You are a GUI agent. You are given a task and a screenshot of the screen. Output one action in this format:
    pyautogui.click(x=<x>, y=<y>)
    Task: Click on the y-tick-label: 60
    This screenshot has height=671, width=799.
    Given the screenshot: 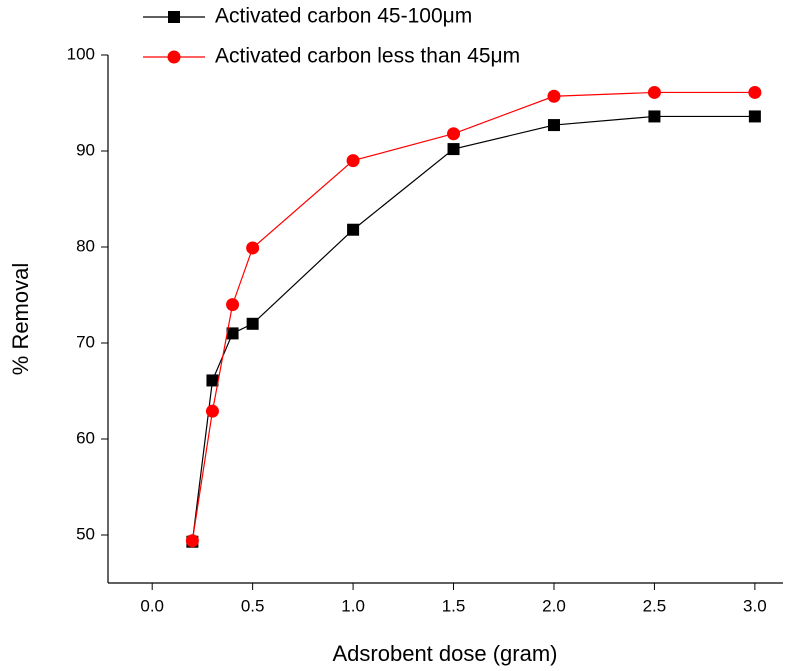 What is the action you would take?
    pyautogui.click(x=85, y=437)
    